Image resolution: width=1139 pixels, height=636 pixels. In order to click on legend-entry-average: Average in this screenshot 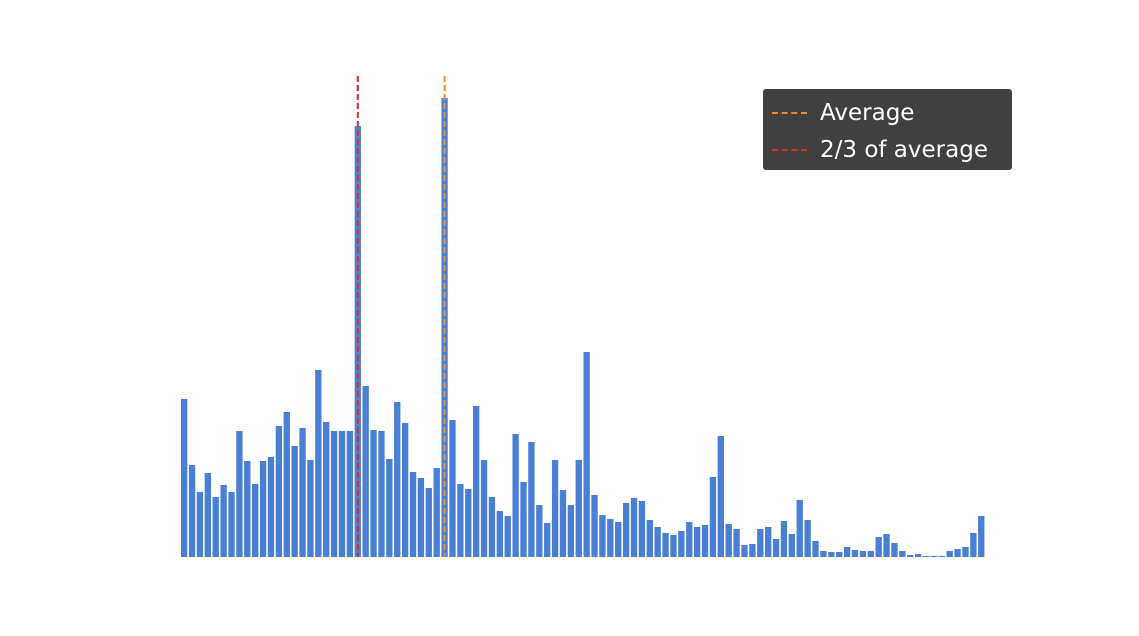, I will do `click(892, 112)`.